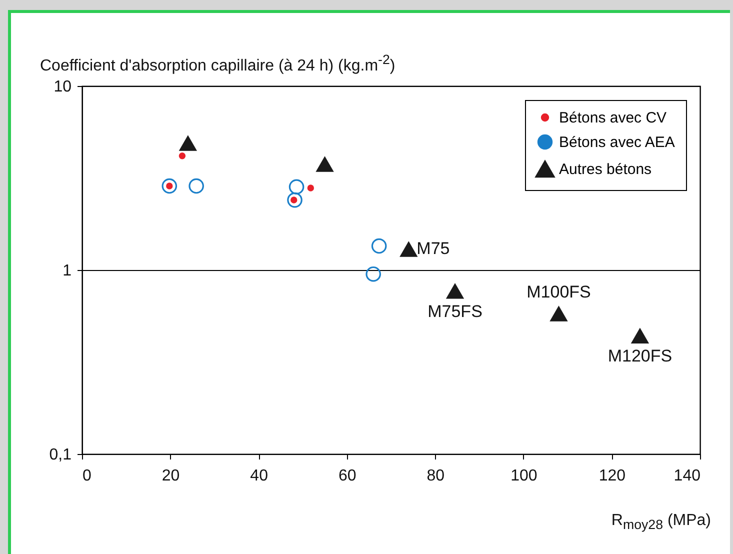 The width and height of the screenshot is (733, 554). Describe the element at coordinates (433, 248) in the screenshot. I see `annotation: M75` at that location.